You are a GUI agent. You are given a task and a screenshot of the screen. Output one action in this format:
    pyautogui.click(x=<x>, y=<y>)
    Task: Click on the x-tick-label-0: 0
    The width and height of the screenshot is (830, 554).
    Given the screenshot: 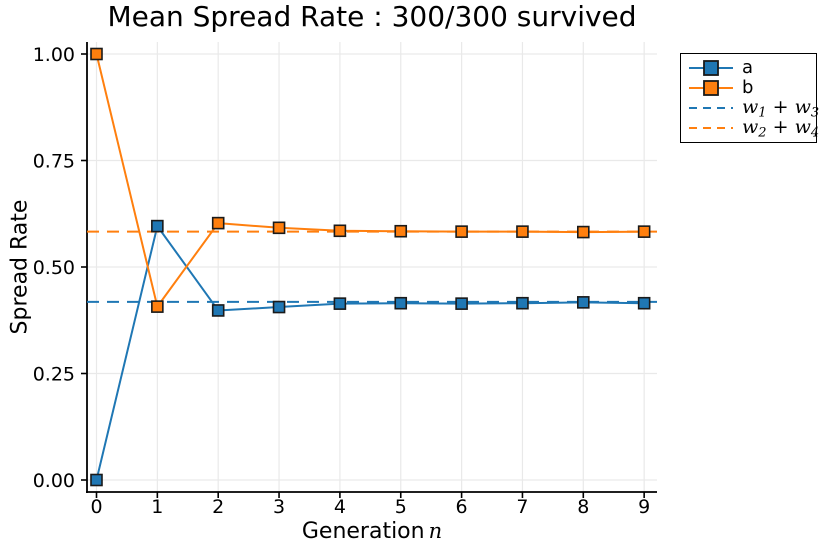 What is the action you would take?
    pyautogui.click(x=96, y=507)
    